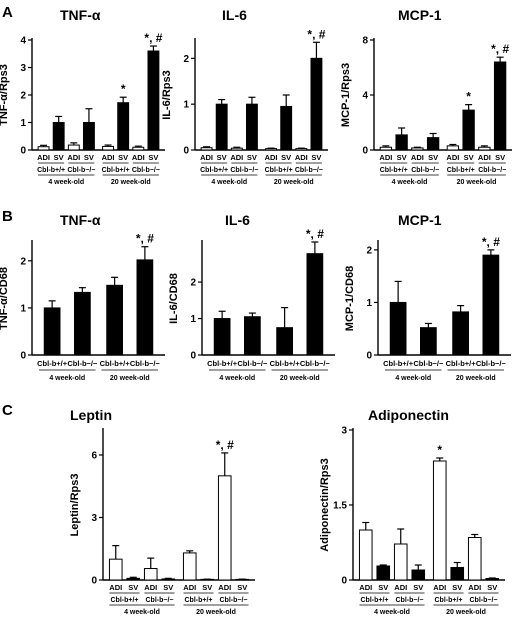 The image size is (520, 626). What do you see at coordinates (91, 415) in the screenshot?
I see `chart-title: Leptin` at bounding box center [91, 415].